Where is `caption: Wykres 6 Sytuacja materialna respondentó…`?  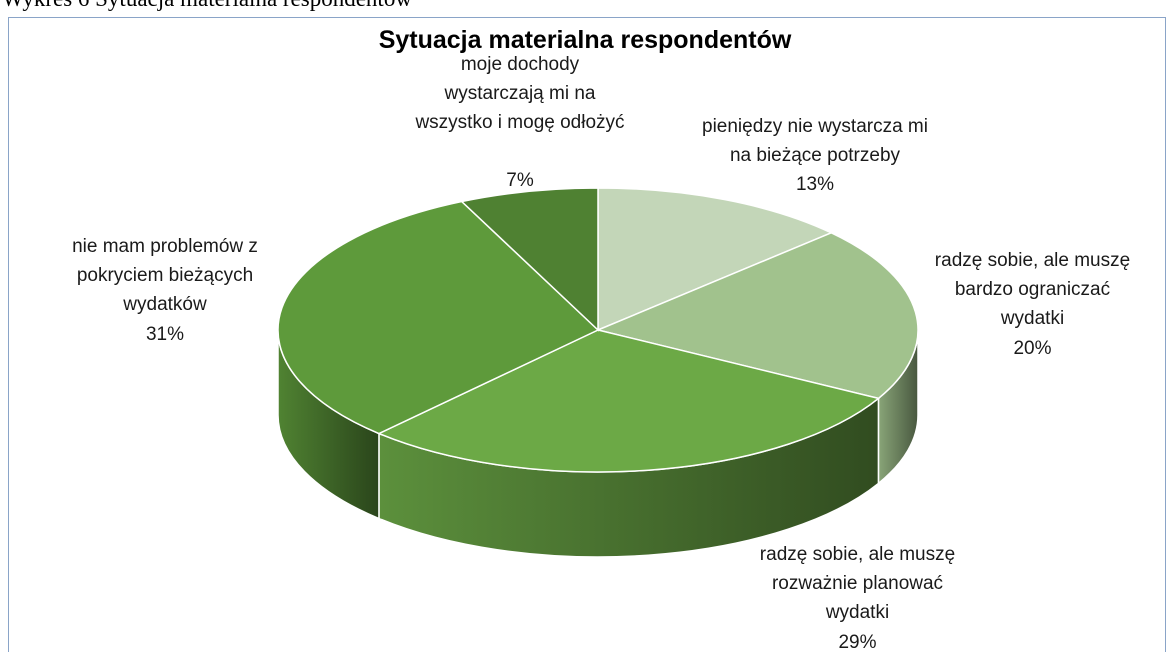 caption: Wykres 6 Sytuacja materialna respondentó… is located at coordinates (207, 6).